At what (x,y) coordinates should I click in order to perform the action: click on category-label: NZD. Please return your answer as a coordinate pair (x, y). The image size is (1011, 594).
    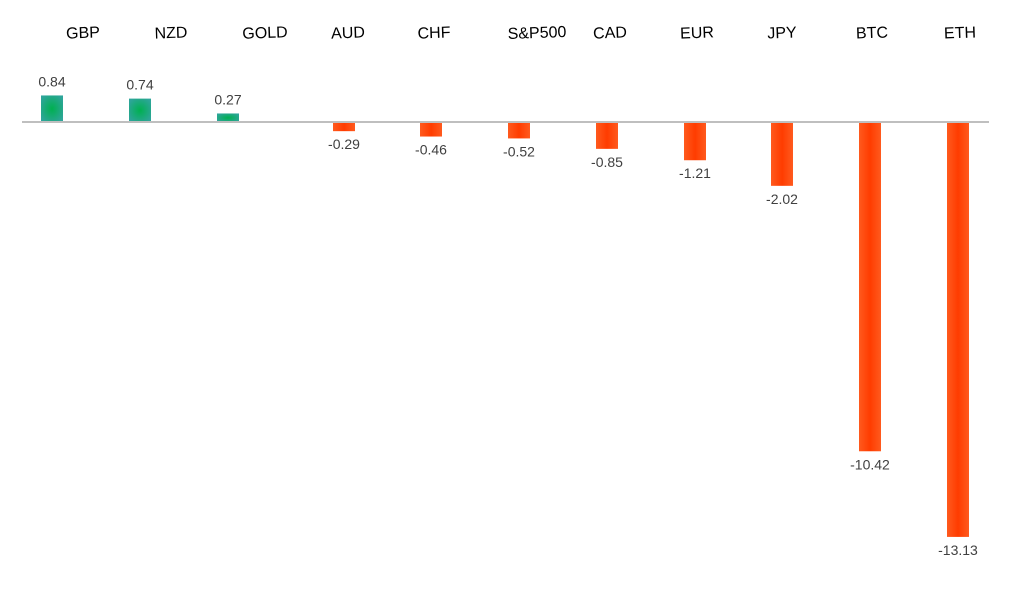
    Looking at the image, I should click on (170, 33).